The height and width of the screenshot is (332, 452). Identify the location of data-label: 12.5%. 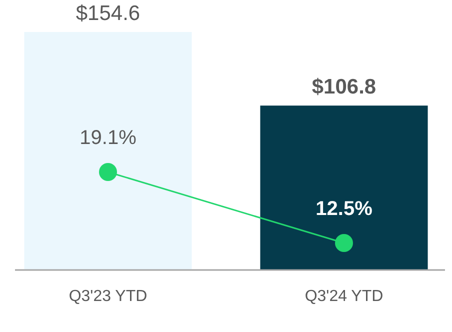
(344, 209).